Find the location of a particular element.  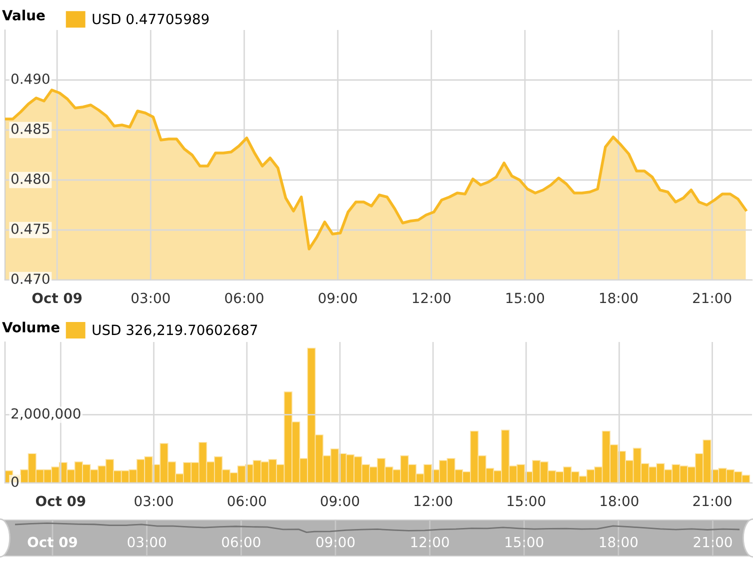

chart-title: Value is located at coordinates (23, 15).